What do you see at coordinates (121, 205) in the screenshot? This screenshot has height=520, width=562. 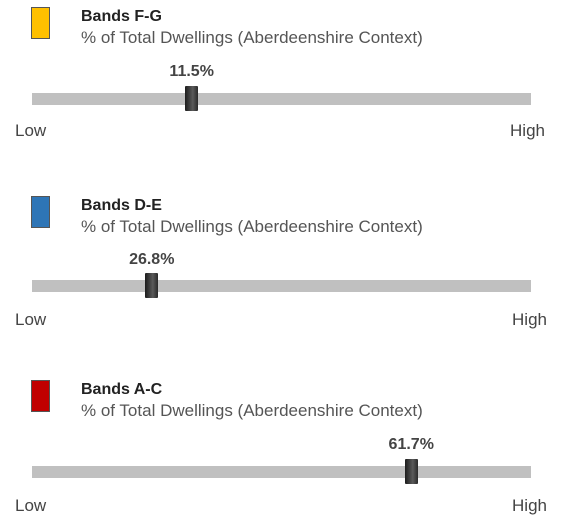 I see `band-title: Bands D-E` at bounding box center [121, 205].